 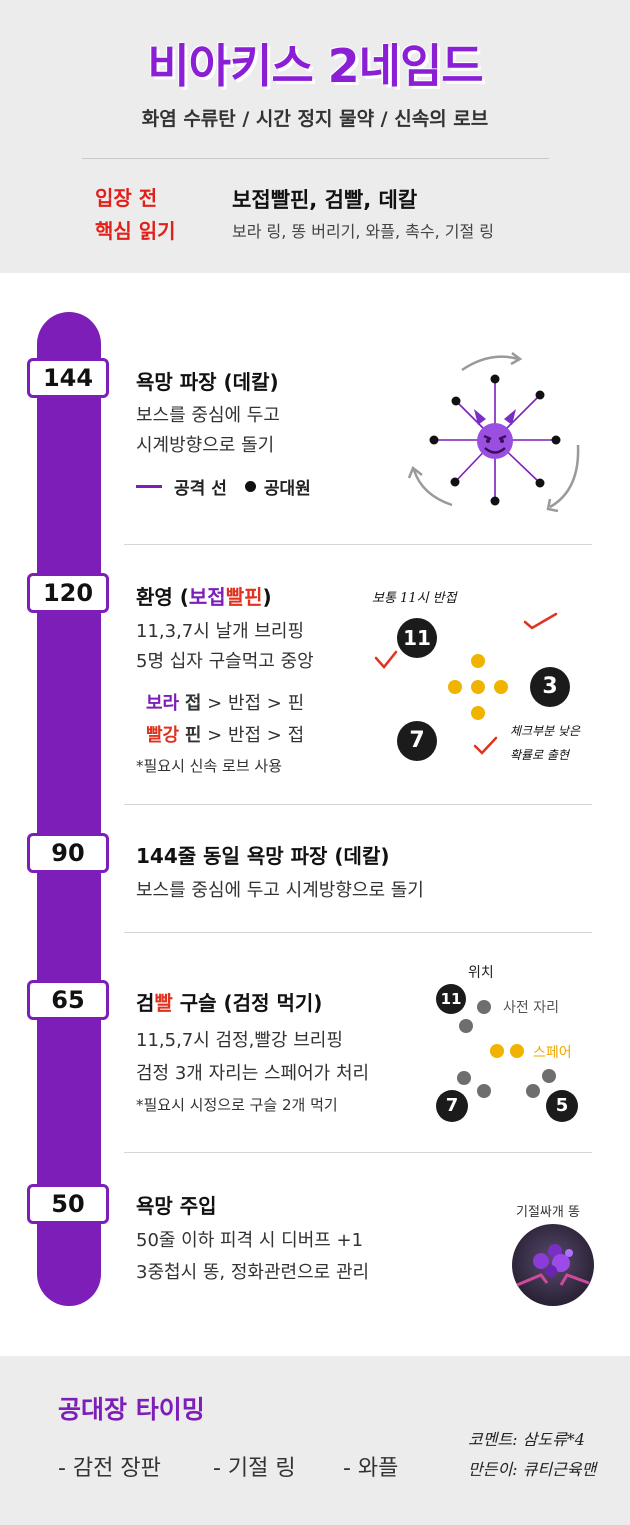 What do you see at coordinates (553, 1265) in the screenshot?
I see `stun-poop-image` at bounding box center [553, 1265].